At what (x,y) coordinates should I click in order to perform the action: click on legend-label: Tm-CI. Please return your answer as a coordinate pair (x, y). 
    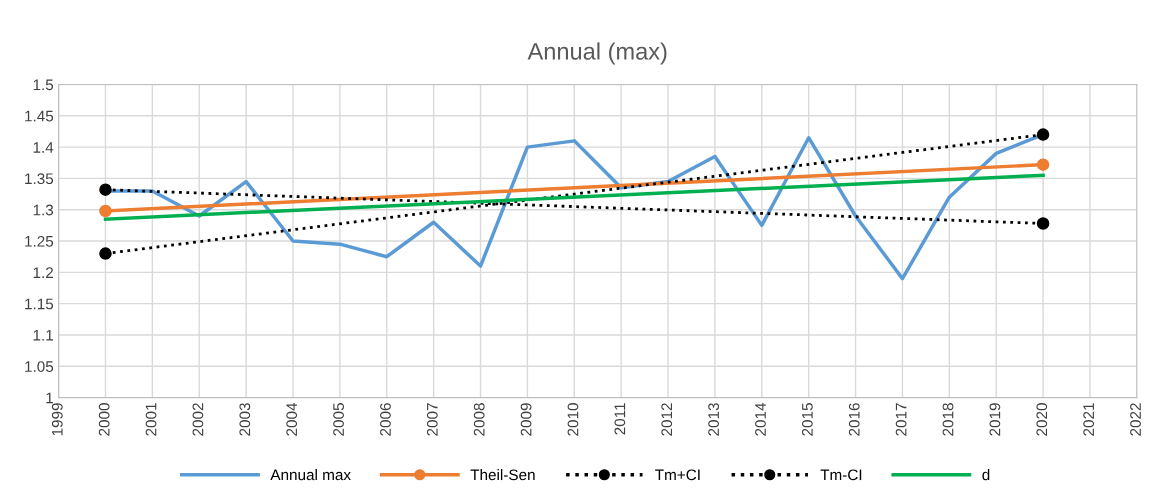
    Looking at the image, I should click on (841, 475).